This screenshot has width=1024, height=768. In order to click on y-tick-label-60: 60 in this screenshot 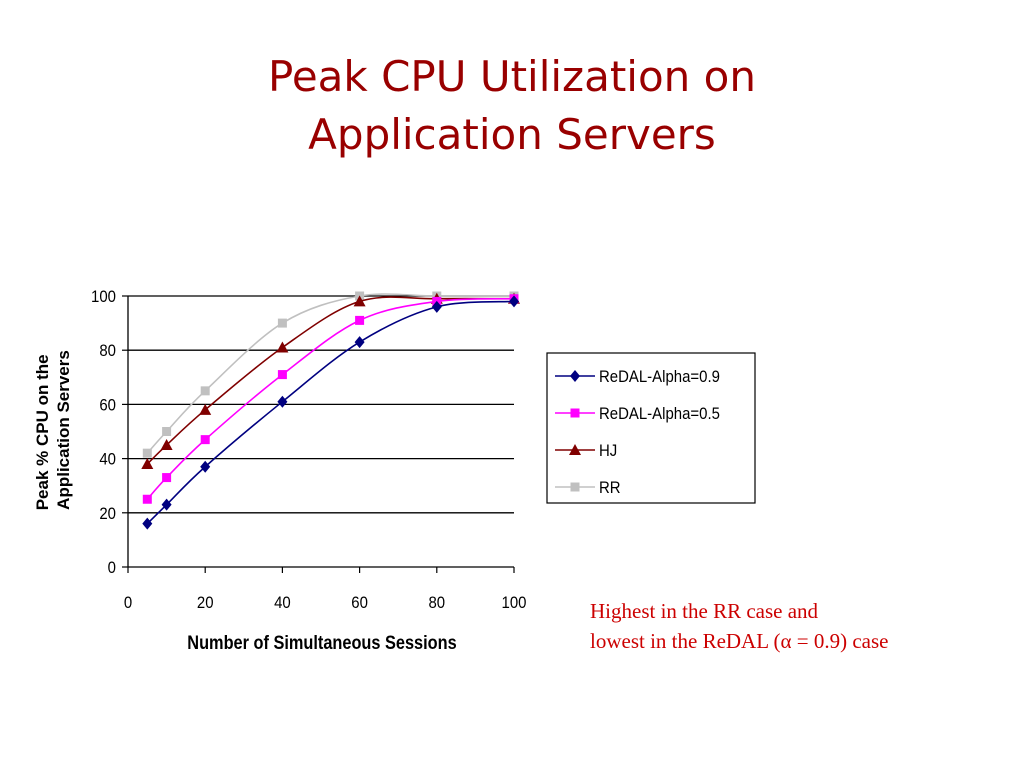, I will do `click(107, 406)`.